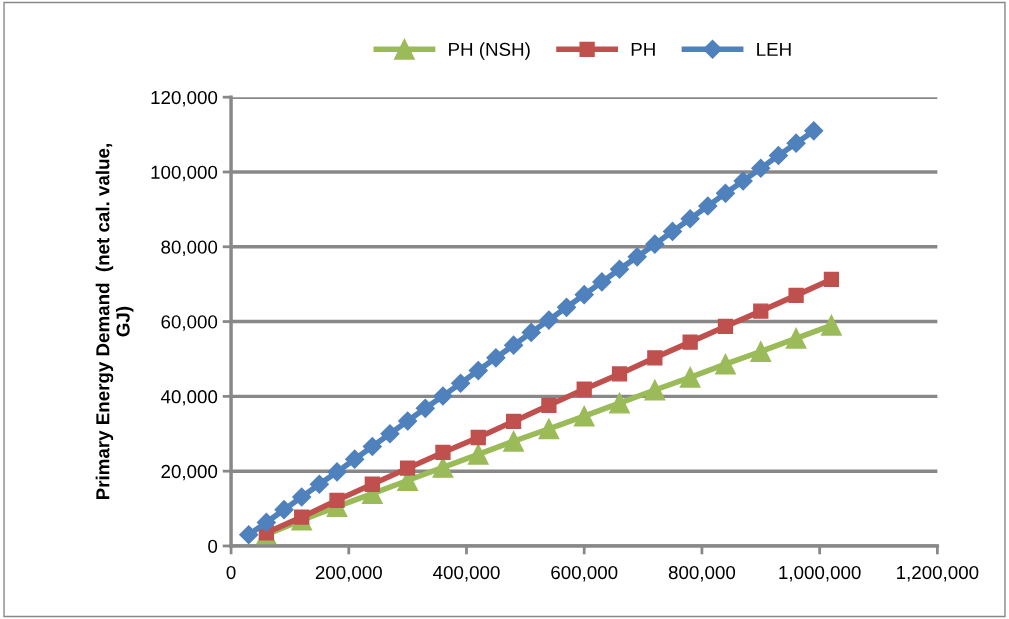 Image resolution: width=1009 pixels, height=619 pixels. I want to click on y-tick-label: 100,000, so click(184, 173).